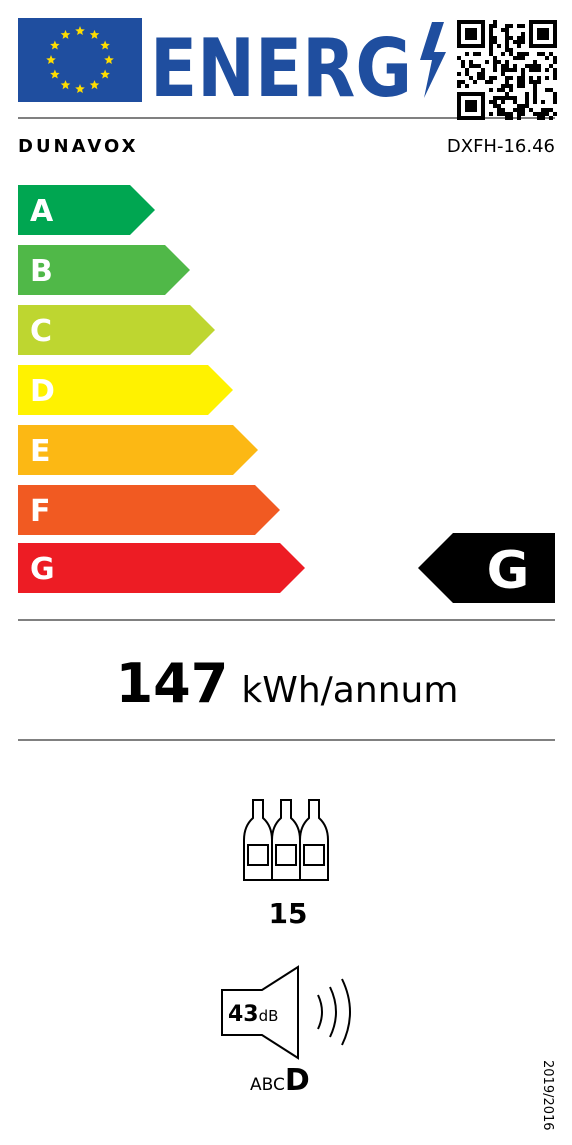  I want to click on class-label: G, so click(42, 569).